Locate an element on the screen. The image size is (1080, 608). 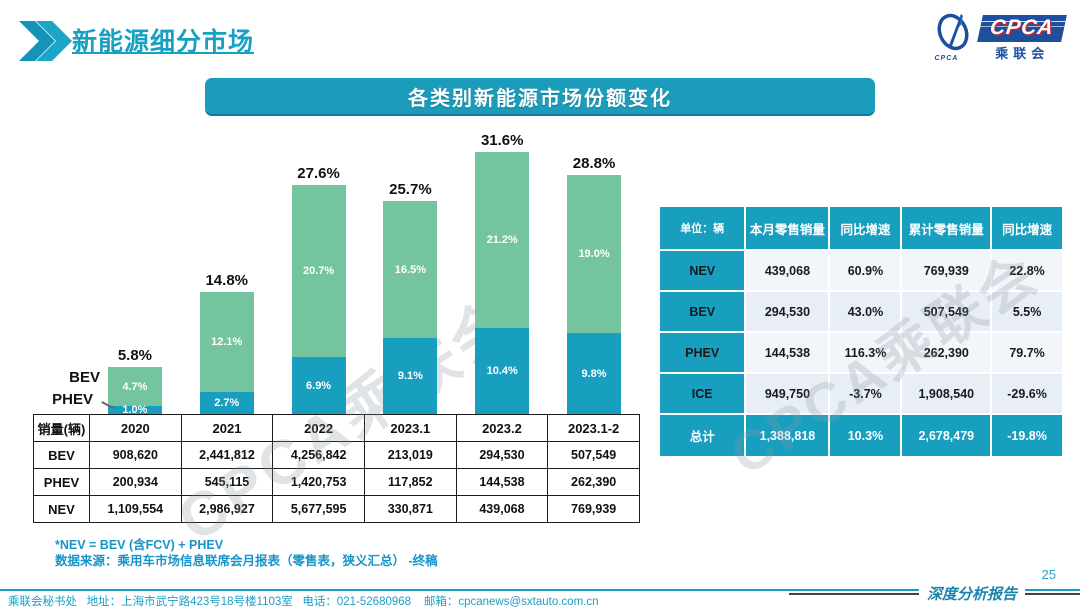
note-line: *NEV = BEV (含FCV) + PHEV is located at coordinates (139, 545).